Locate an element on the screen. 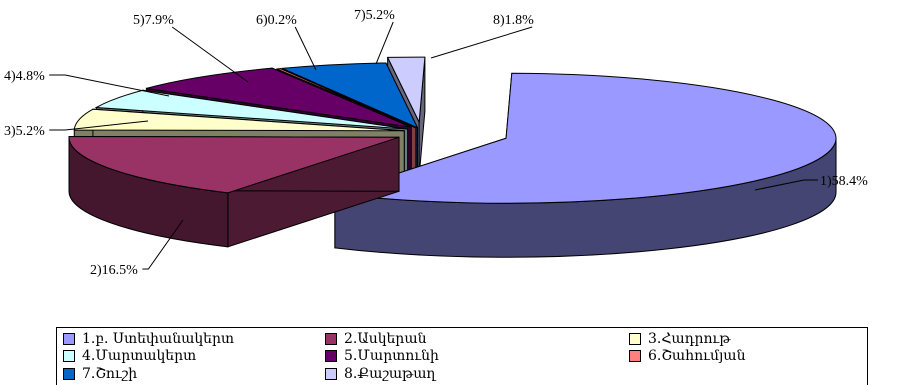  data-label-7: 7)5.2% is located at coordinates (374, 15).